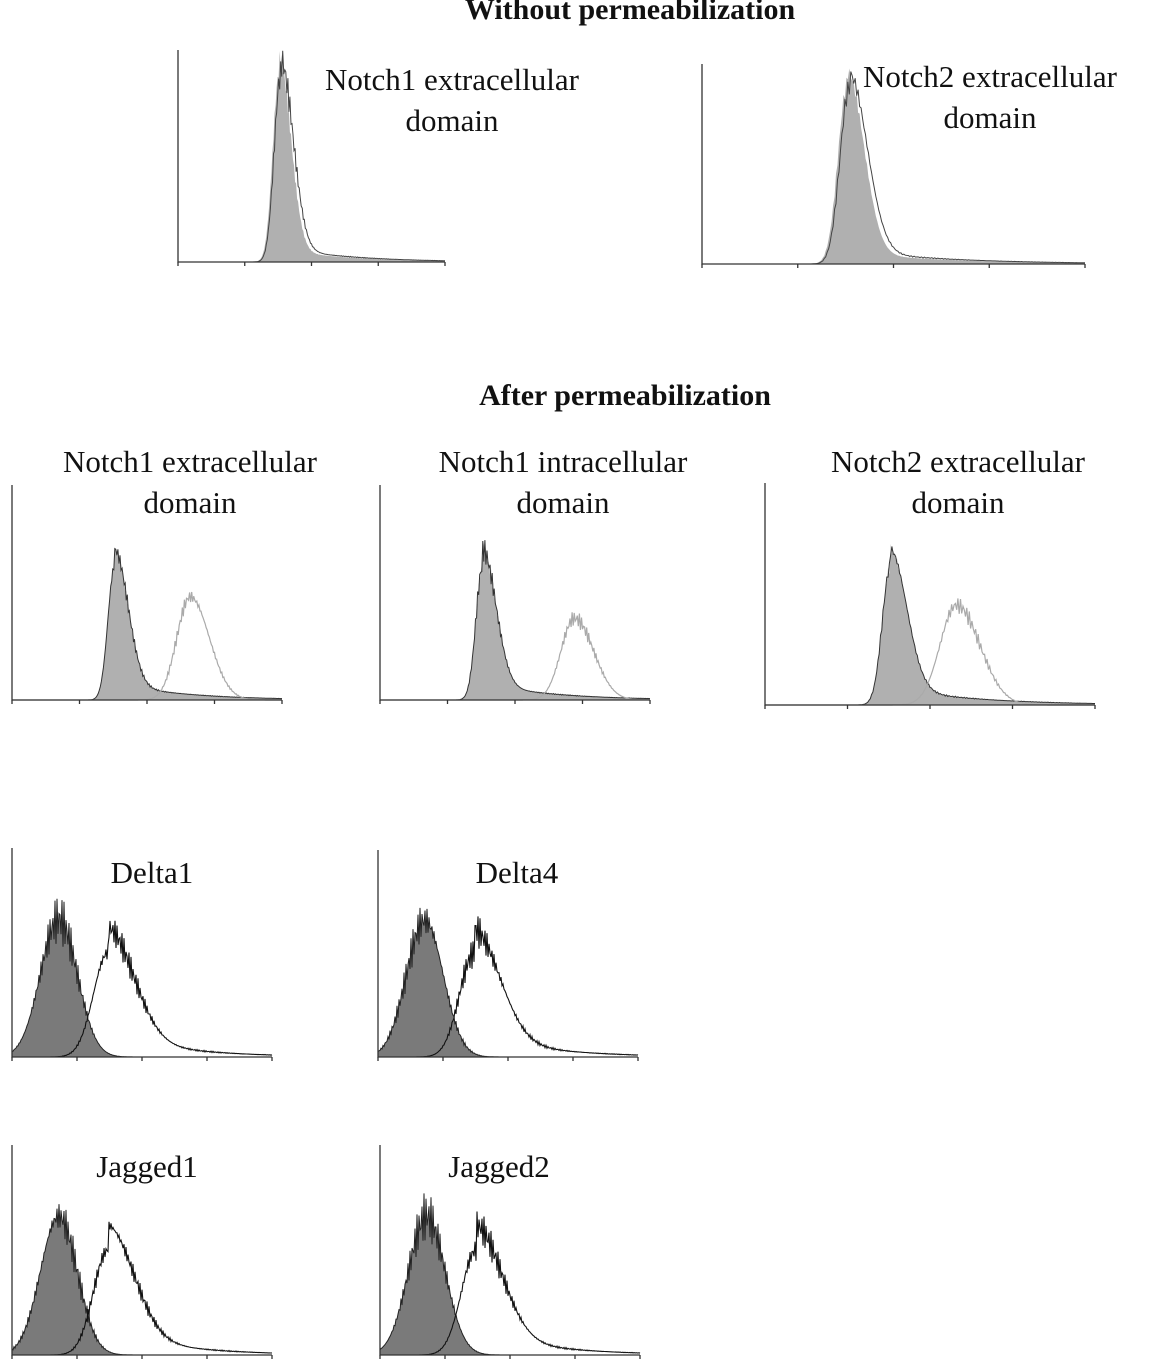  I want to click on section-title: Without permeabilization, so click(630, 13).